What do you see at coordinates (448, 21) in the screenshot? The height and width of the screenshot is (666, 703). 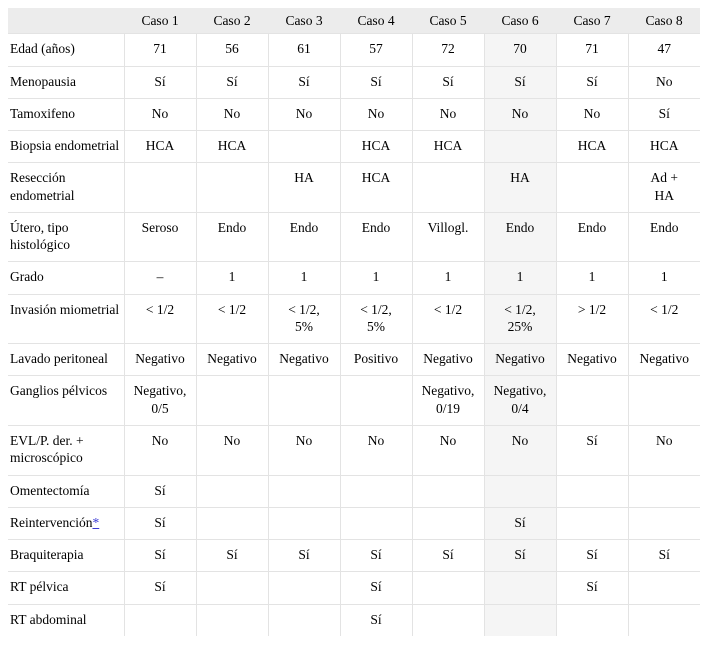 I see `column-header: Caso 5` at bounding box center [448, 21].